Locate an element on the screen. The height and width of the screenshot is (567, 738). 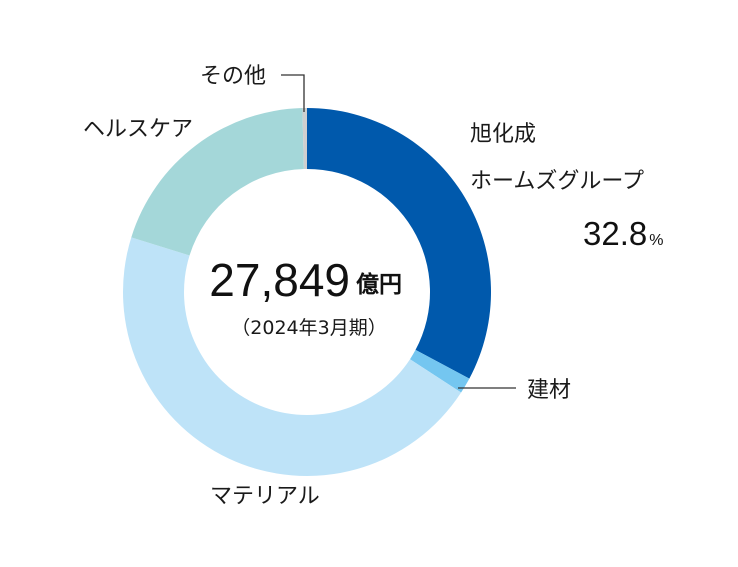
slice-building-materials is located at coordinates (440, 371).